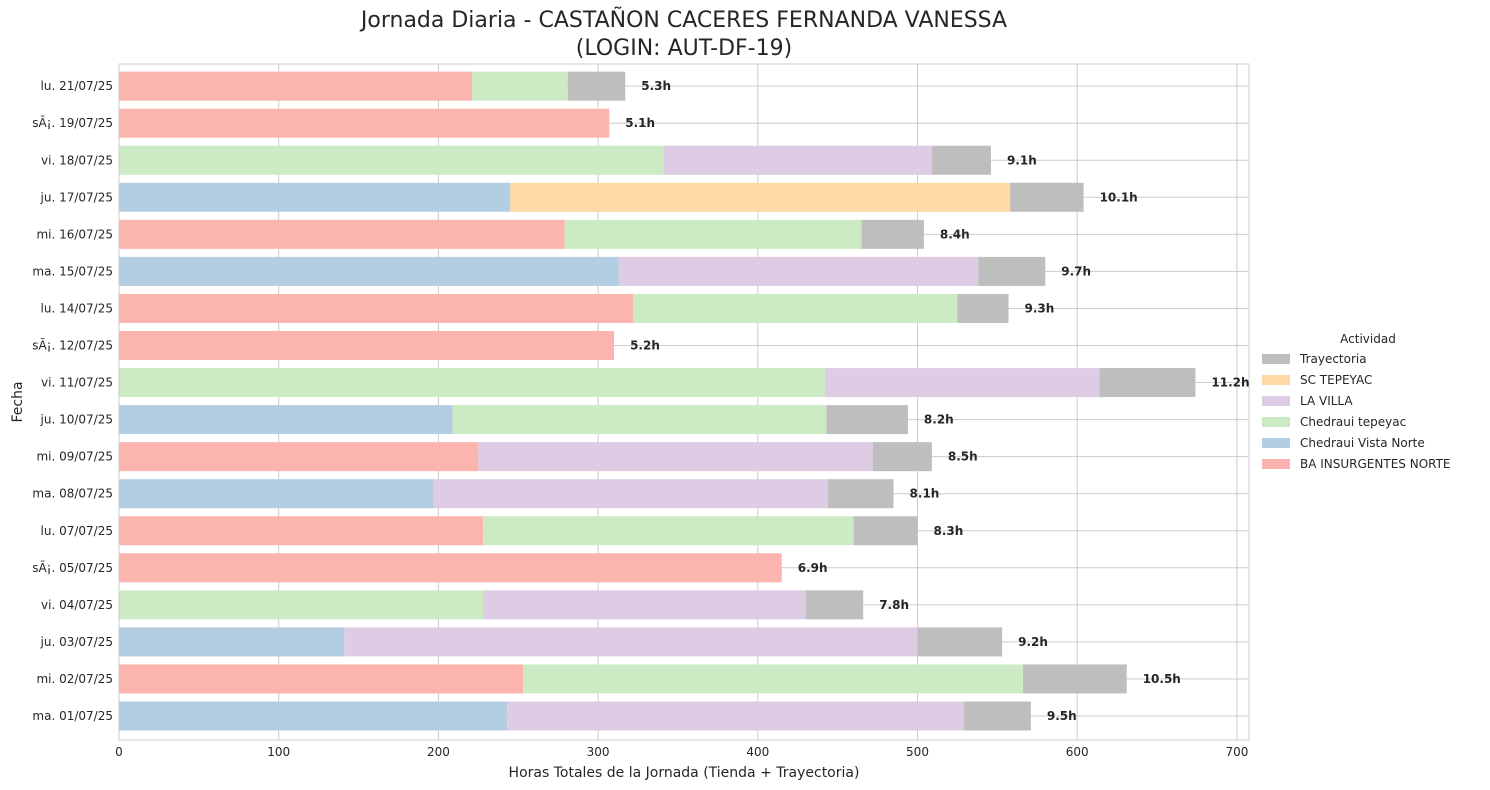 This screenshot has width=1490, height=790. What do you see at coordinates (76, 642) in the screenshot?
I see `y-tick-label: ju. 03/07/25` at bounding box center [76, 642].